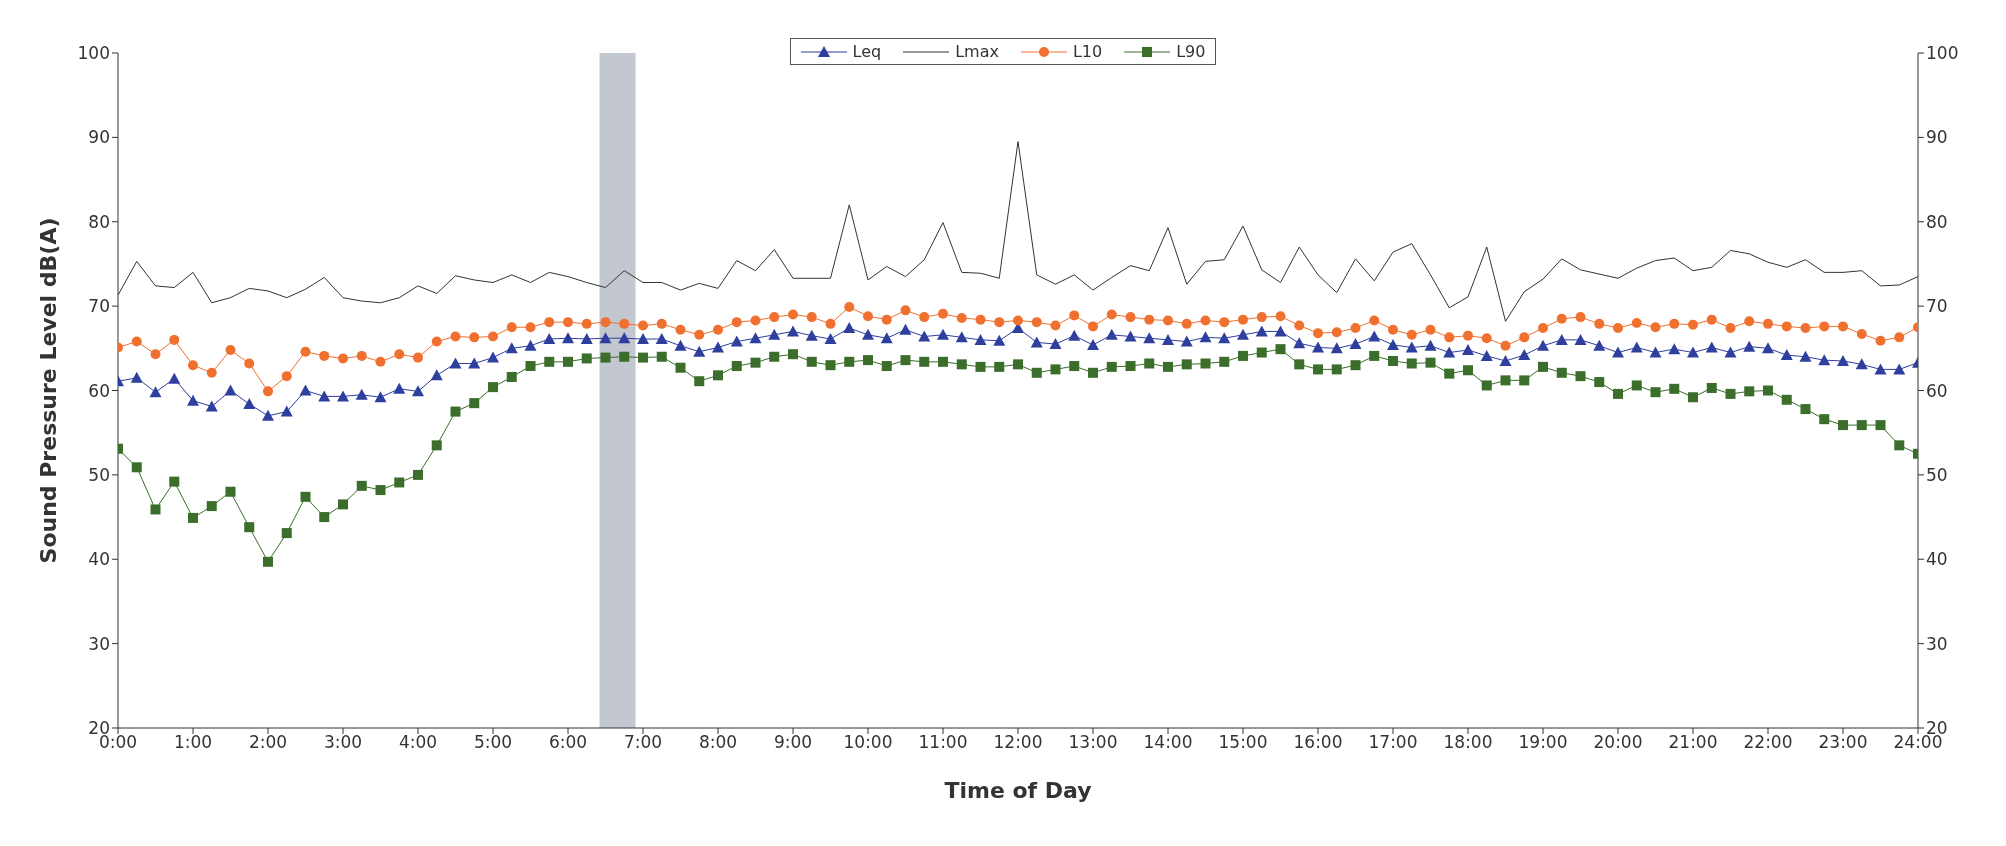 The width and height of the screenshot is (2006, 846). I want to click on x-tick-label: 14:00, so click(1168, 742).